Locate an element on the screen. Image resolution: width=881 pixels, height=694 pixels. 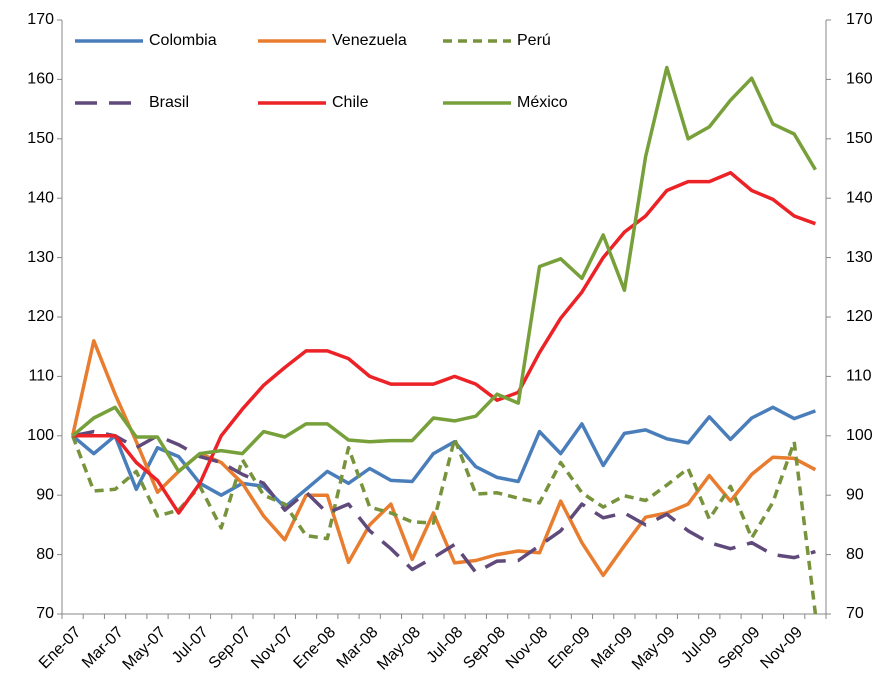
x-tick-label: Ene-09 is located at coordinates (569, 648).